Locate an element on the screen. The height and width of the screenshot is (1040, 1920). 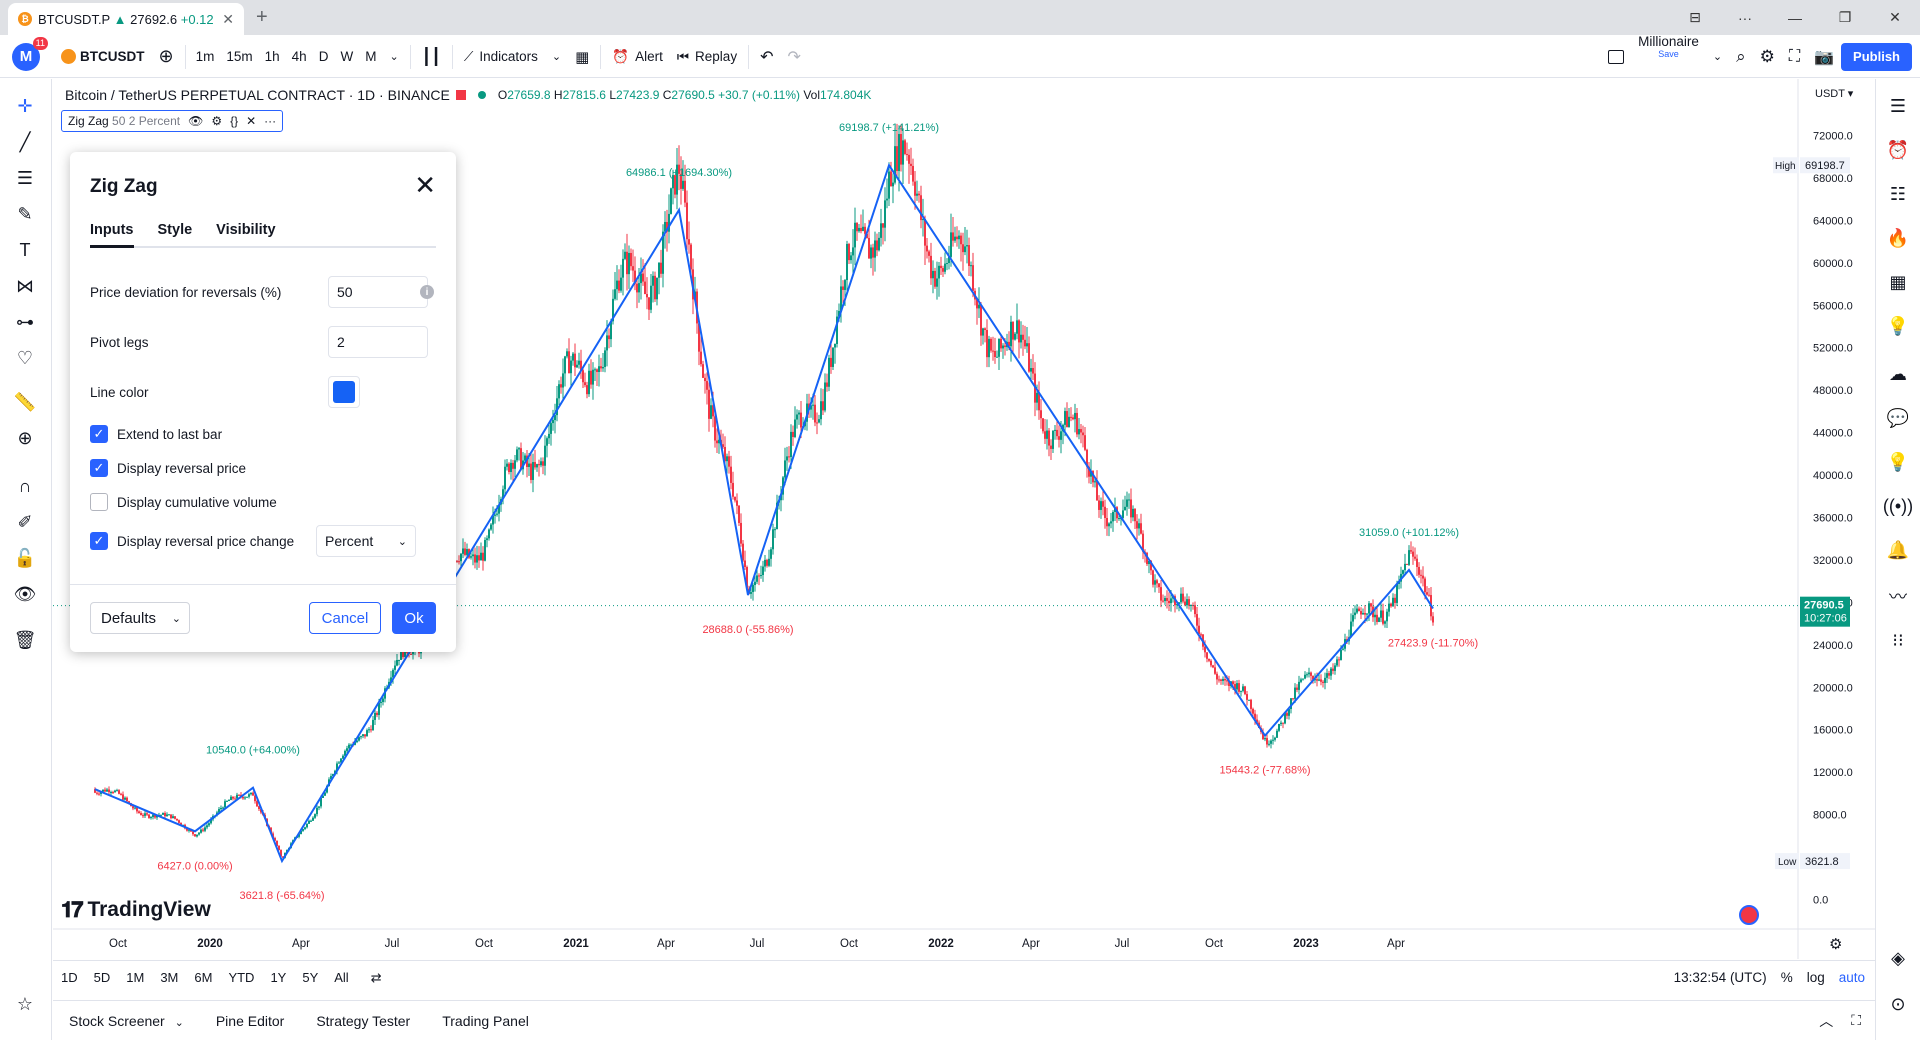
collapse-panel-icon: ︿ is located at coordinates (1826, 1020).